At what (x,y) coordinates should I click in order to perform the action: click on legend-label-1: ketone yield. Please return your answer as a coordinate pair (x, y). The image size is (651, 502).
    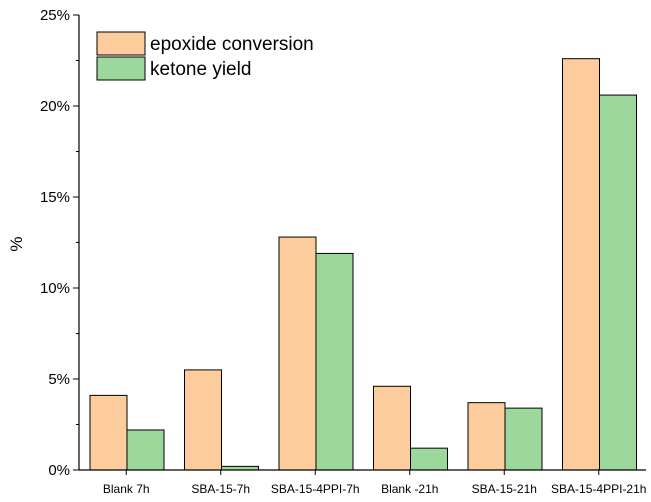
    Looking at the image, I should click on (200, 69).